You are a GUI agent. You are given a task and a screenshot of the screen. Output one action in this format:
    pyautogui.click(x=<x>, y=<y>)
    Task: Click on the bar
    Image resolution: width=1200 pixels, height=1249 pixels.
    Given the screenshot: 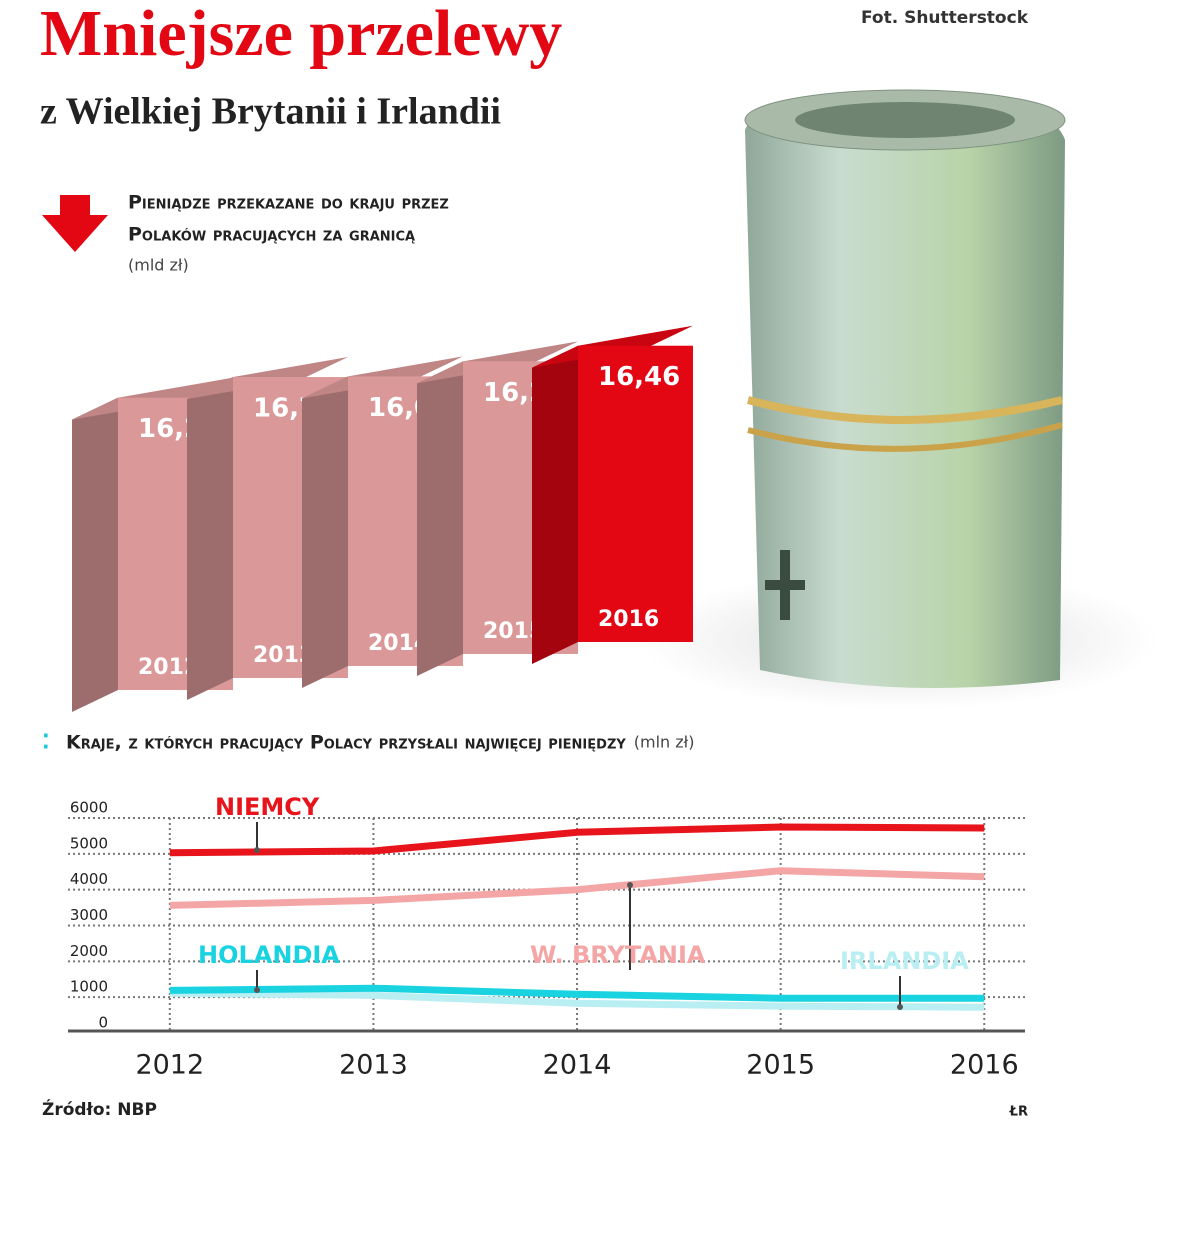 What is the action you would take?
    pyautogui.click(x=635, y=493)
    